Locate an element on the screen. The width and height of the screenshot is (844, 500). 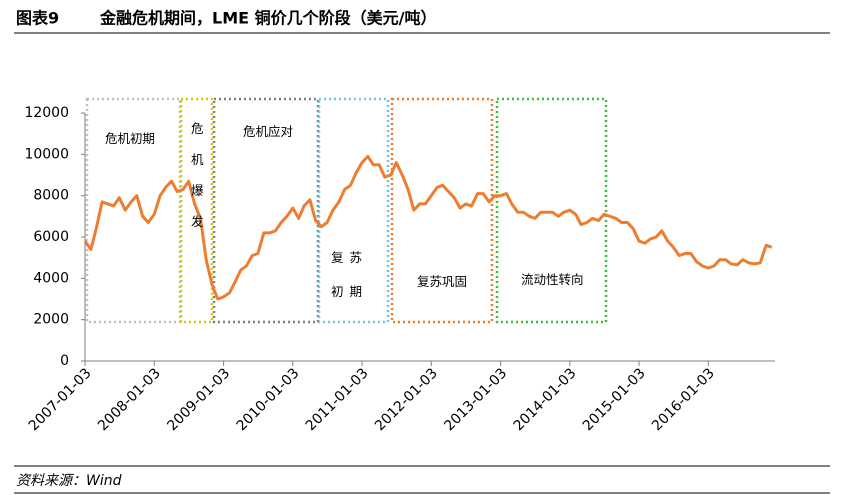
x-tick-label: 2016-01-03 is located at coordinates (683, 399).